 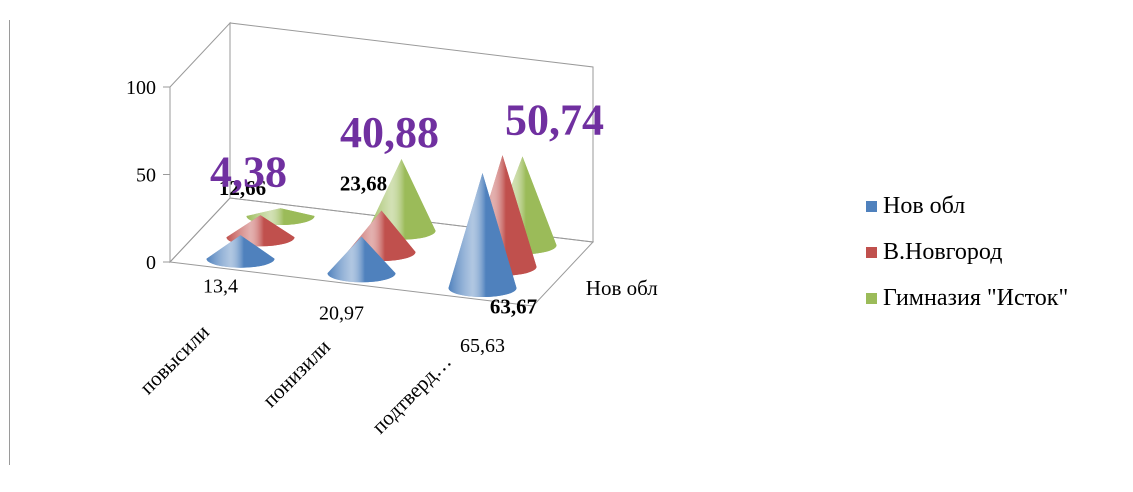 What do you see at coordinates (482, 235) in the screenshot?
I see `cone-s0-c2` at bounding box center [482, 235].